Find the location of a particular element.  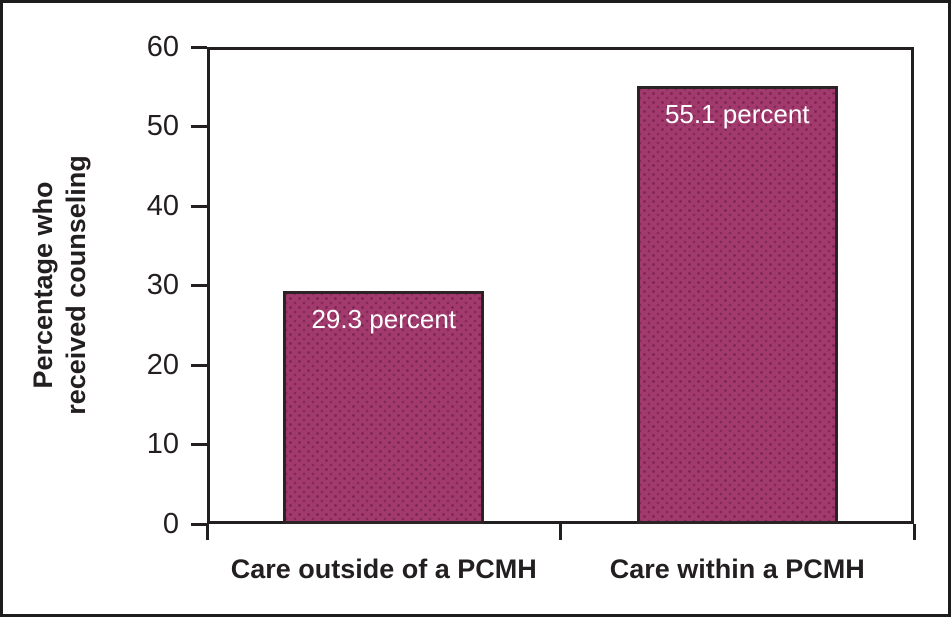

bar-value-label: 55.1 percent is located at coordinates (737, 113).